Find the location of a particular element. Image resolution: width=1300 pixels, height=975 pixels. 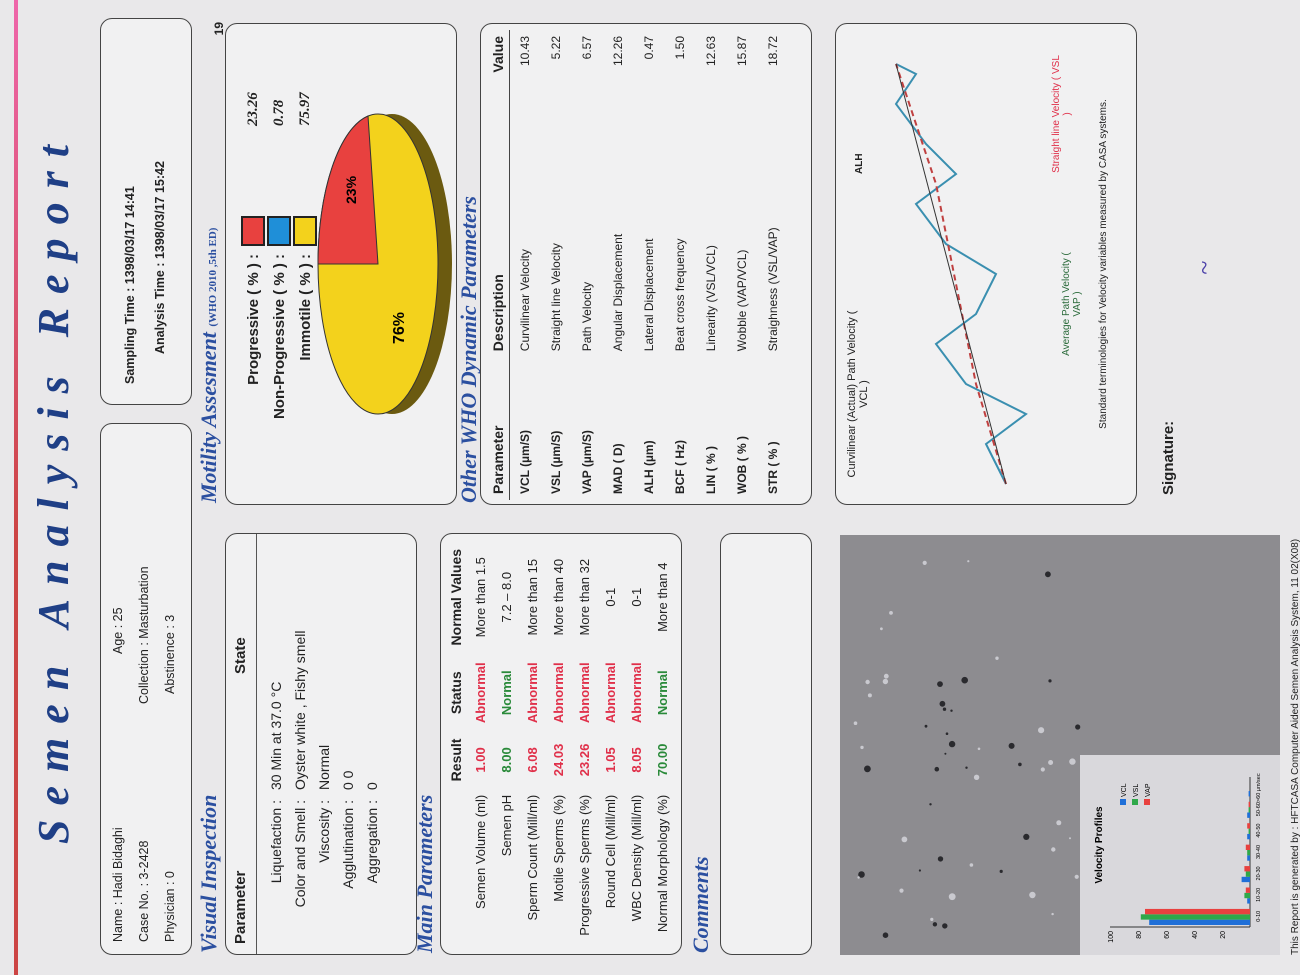

main-row: Semen pH 8.00 Normal 7.2 – 8.0 is located at coordinates (506, 745).